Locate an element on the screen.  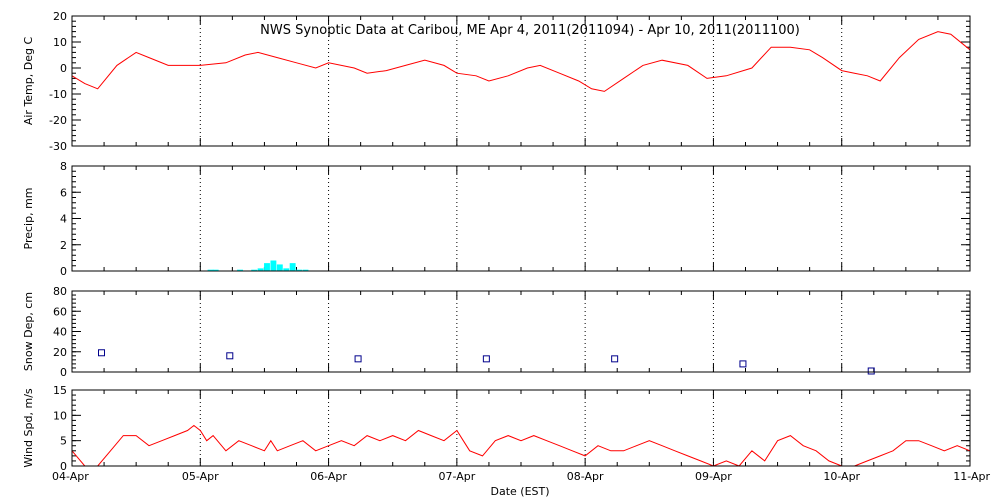
x-tick-label: 04-Apr is located at coordinates (70, 476).